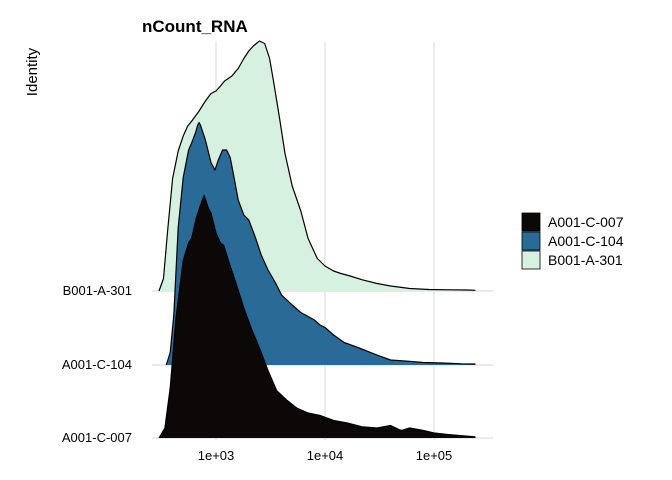 The height and width of the screenshot is (480, 672). Describe the element at coordinates (434, 455) in the screenshot. I see `x-tick-label: 1e+05` at that location.